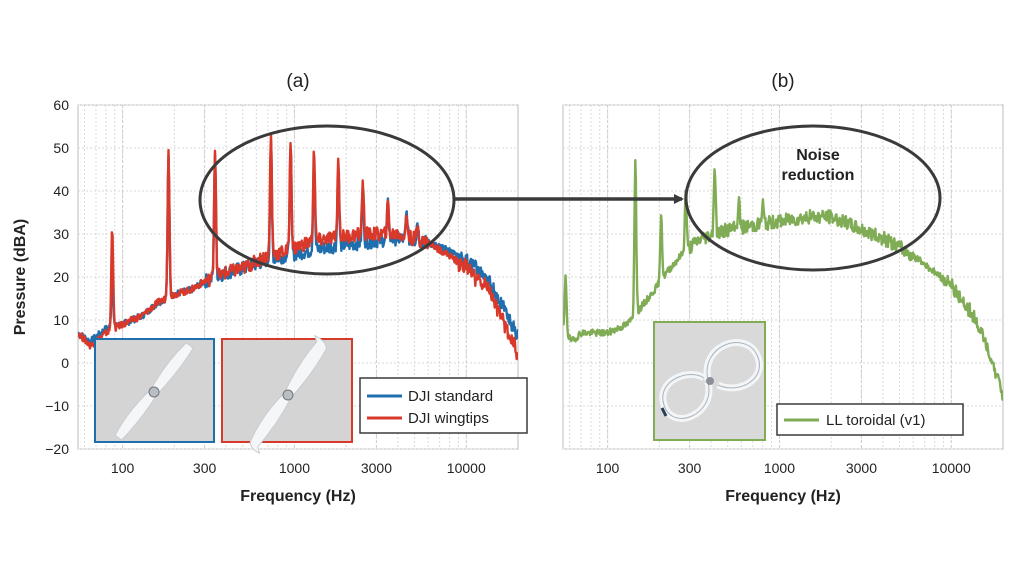 The height and width of the screenshot is (576, 1024). I want to click on propeller-standard-icon, so click(154, 391).